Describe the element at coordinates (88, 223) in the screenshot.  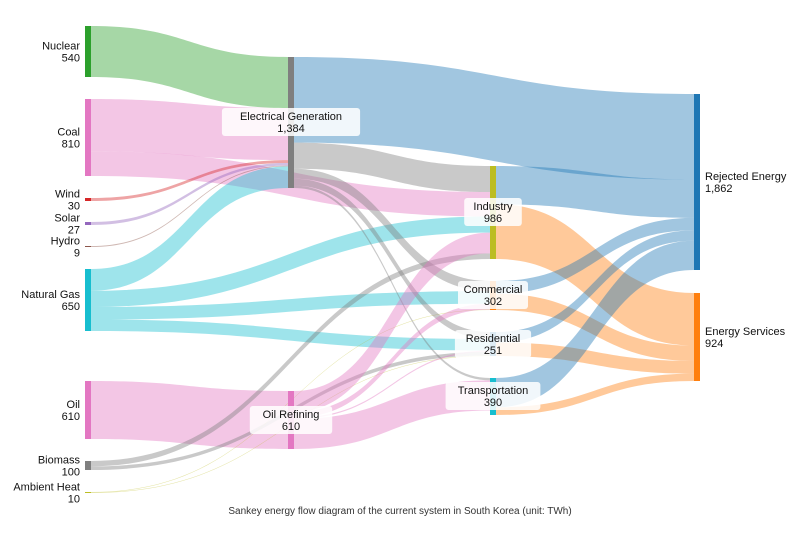
I see `node-solar` at that location.